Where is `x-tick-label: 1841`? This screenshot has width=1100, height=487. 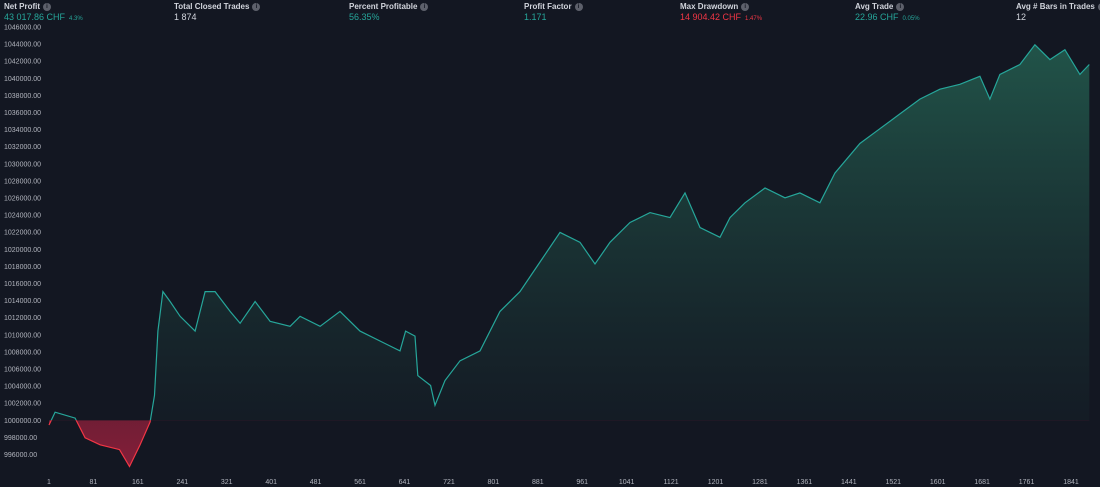 x-tick-label: 1841 is located at coordinates (1071, 482).